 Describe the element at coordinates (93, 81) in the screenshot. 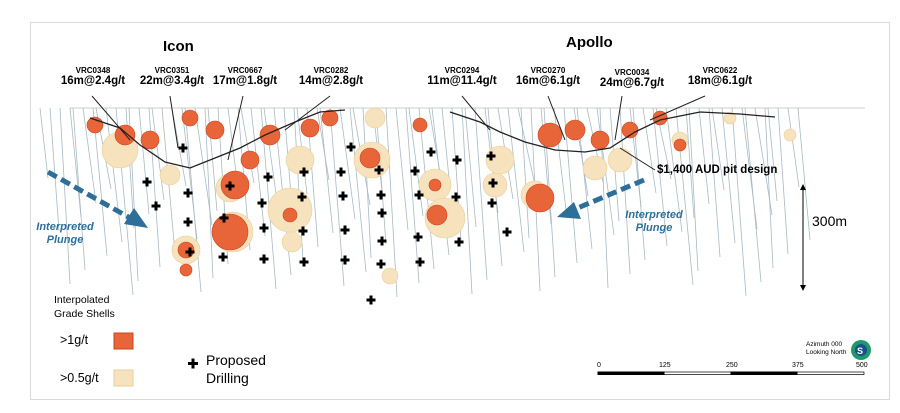

I see `hole-intercept: 16m@2.4g/t` at that location.